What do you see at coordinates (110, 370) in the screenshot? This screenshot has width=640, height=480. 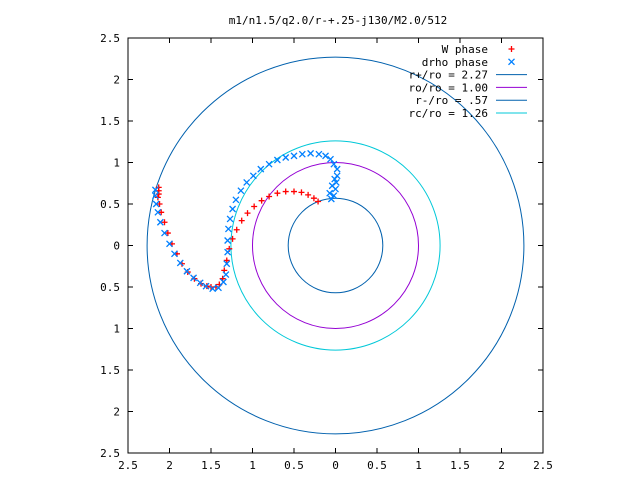 I see `y-tick-label-9: 1.5` at bounding box center [110, 370].